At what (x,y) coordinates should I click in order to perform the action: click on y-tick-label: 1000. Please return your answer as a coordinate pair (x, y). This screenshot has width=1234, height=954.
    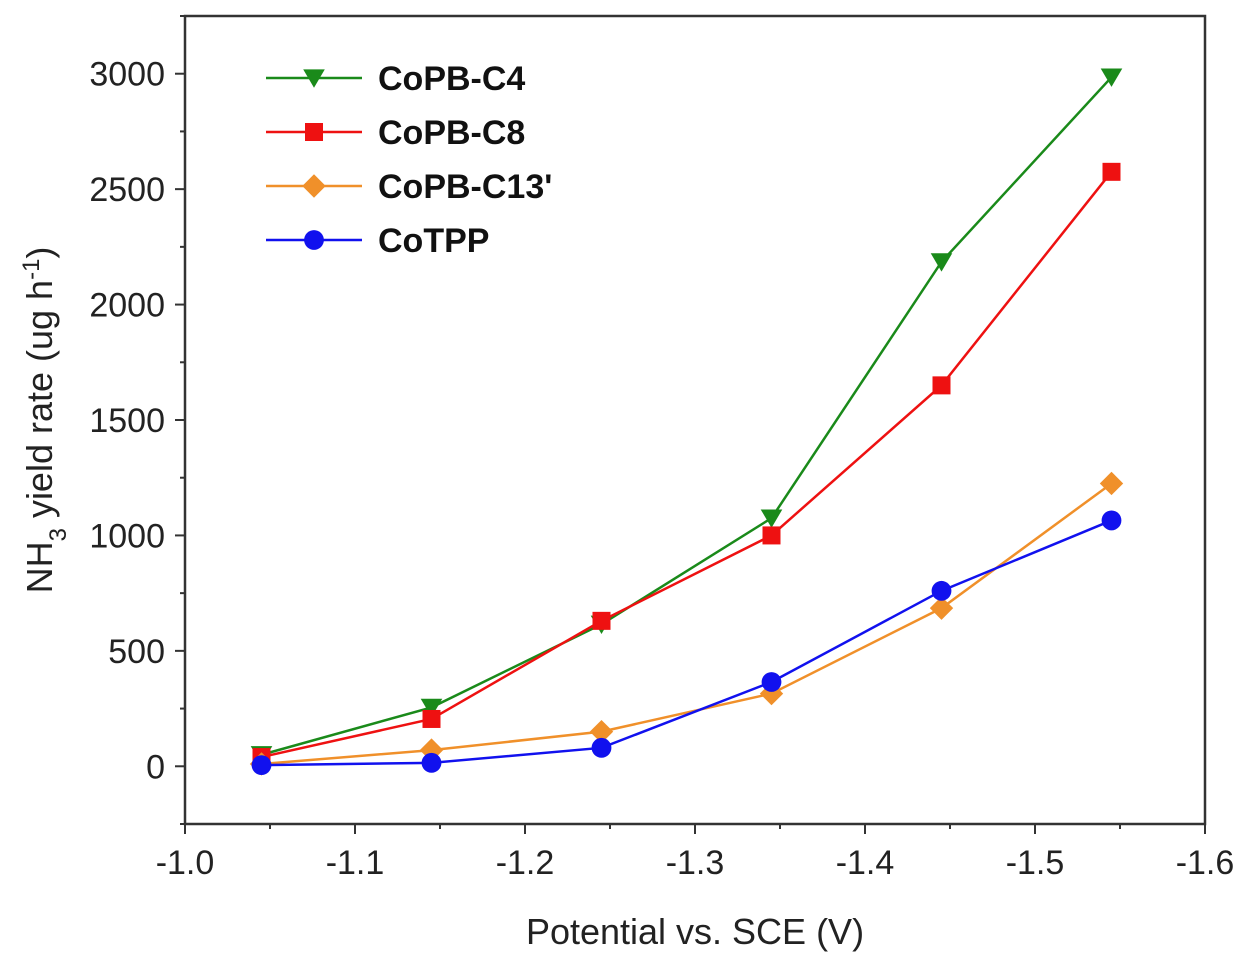
    Looking at the image, I should click on (127, 536).